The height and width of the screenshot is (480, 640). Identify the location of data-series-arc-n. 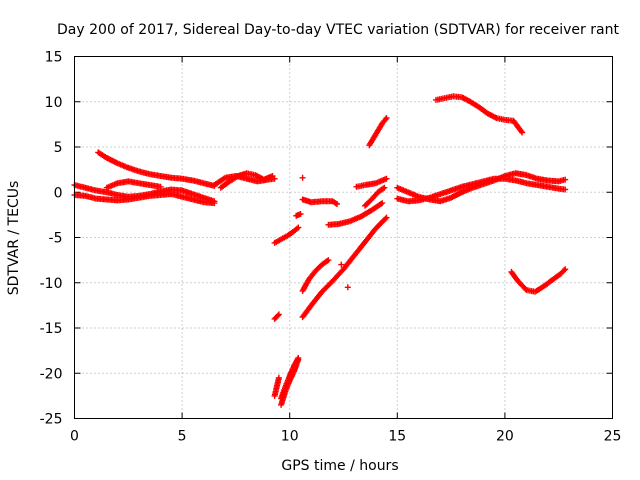
(319, 201).